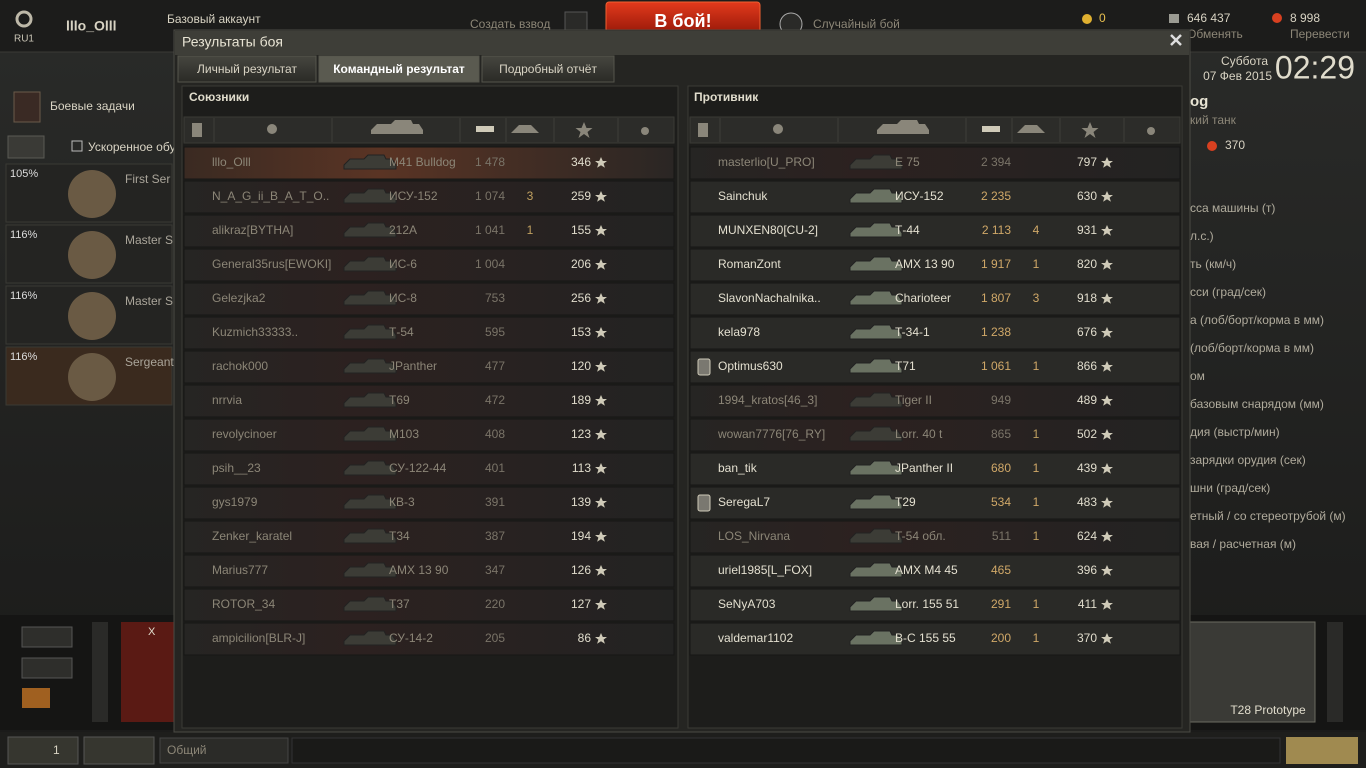 The height and width of the screenshot is (768, 1366). I want to click on player-name: uriel1985[L_FOX], so click(765, 570).